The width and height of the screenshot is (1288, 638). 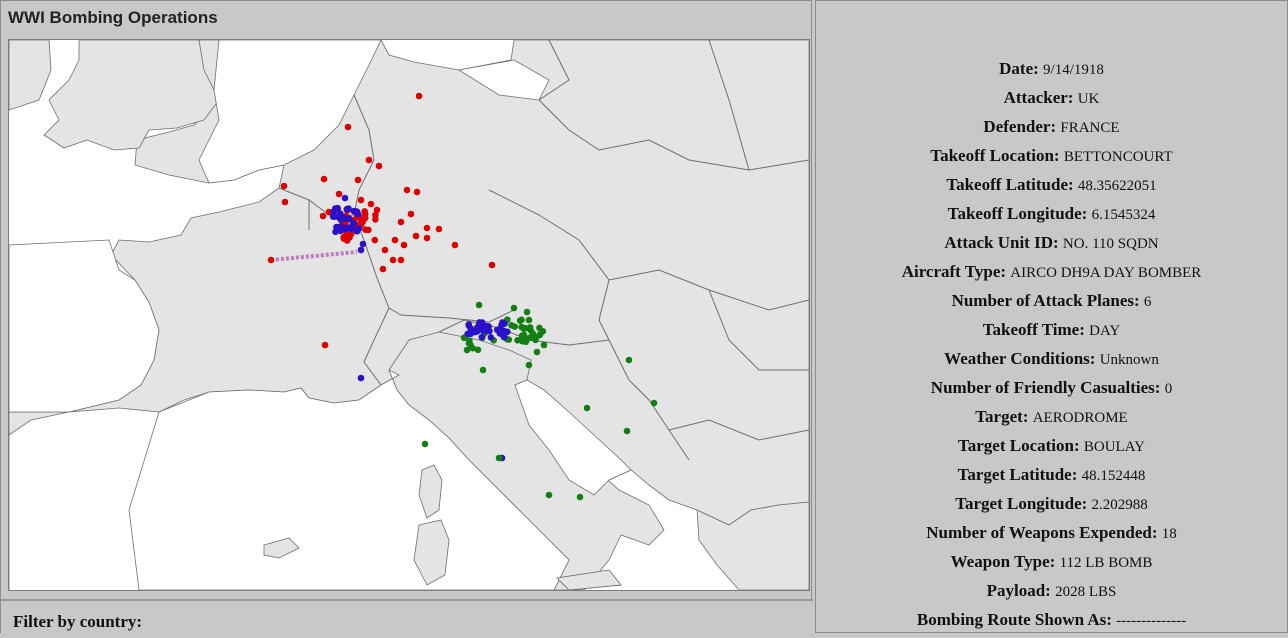 I want to click on detail-key: Takeoff Location:, so click(x=995, y=155).